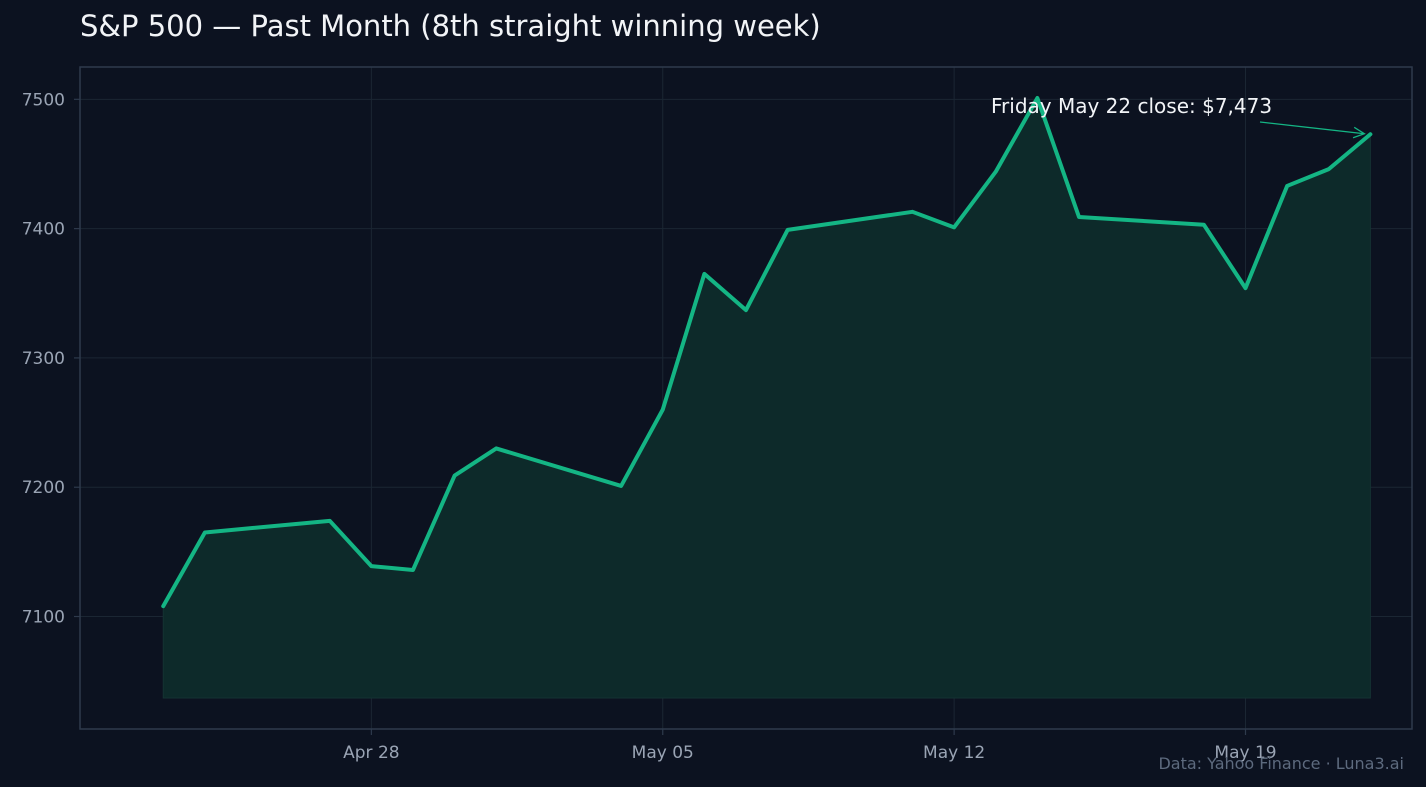 This screenshot has height=787, width=1426. Describe the element at coordinates (43, 488) in the screenshot. I see `y-tick-label: 7200` at that location.